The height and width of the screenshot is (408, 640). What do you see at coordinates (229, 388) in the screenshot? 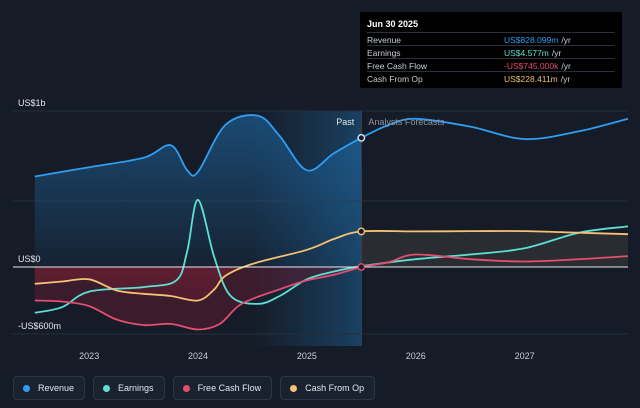
I see `legend-label: Free Cash Flow` at bounding box center [229, 388].